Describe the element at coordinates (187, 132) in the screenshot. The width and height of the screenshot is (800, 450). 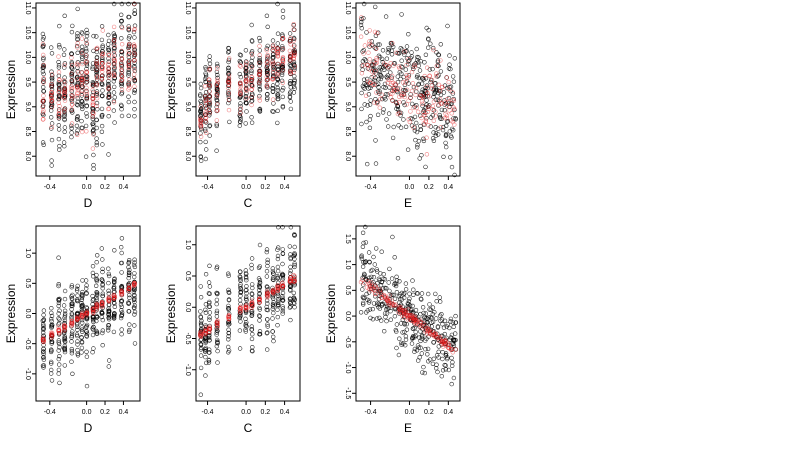
I see `y-tick-label: 8.5` at that location.